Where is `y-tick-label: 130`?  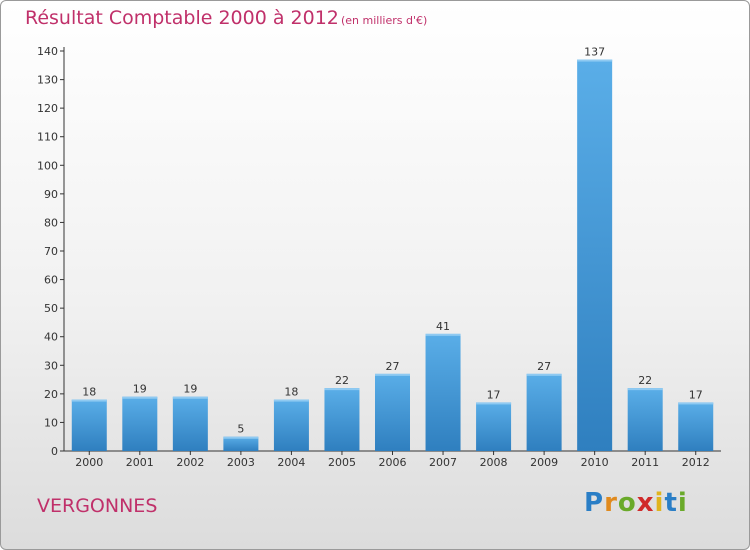
y-tick-label: 130 is located at coordinates (47, 80).